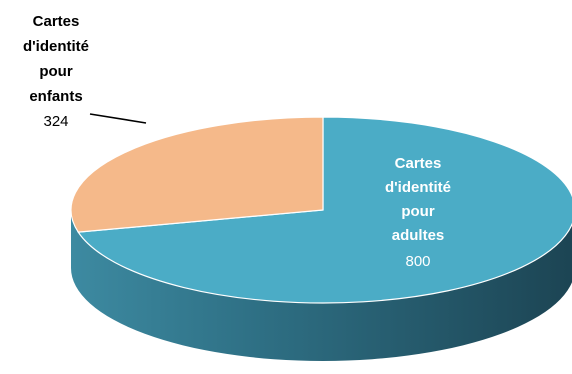 This screenshot has width=572, height=374. I want to click on slice-label-adultes-line-2: d'identité, so click(418, 187).